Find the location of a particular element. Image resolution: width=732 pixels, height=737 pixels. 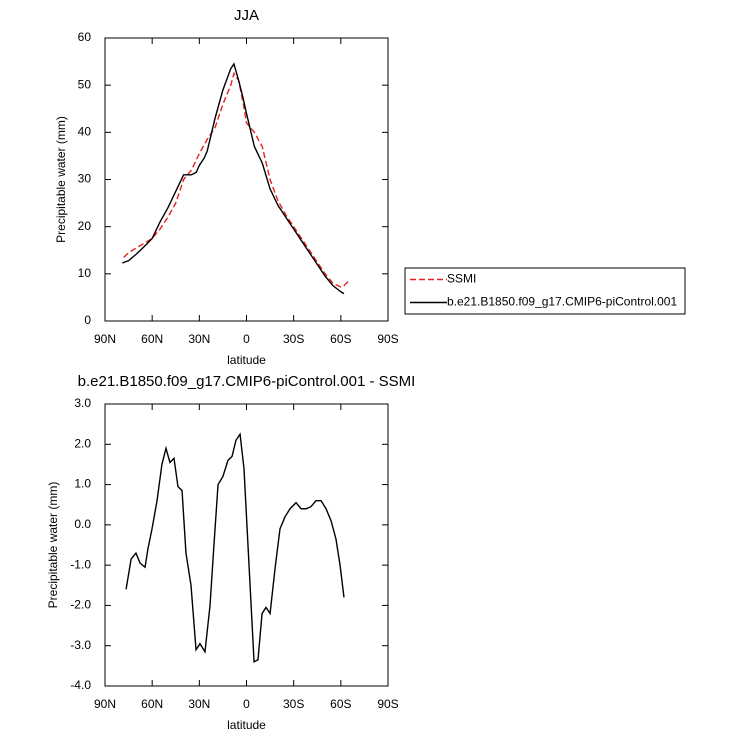

y-tick-label: -2.0 is located at coordinates (80, 605).